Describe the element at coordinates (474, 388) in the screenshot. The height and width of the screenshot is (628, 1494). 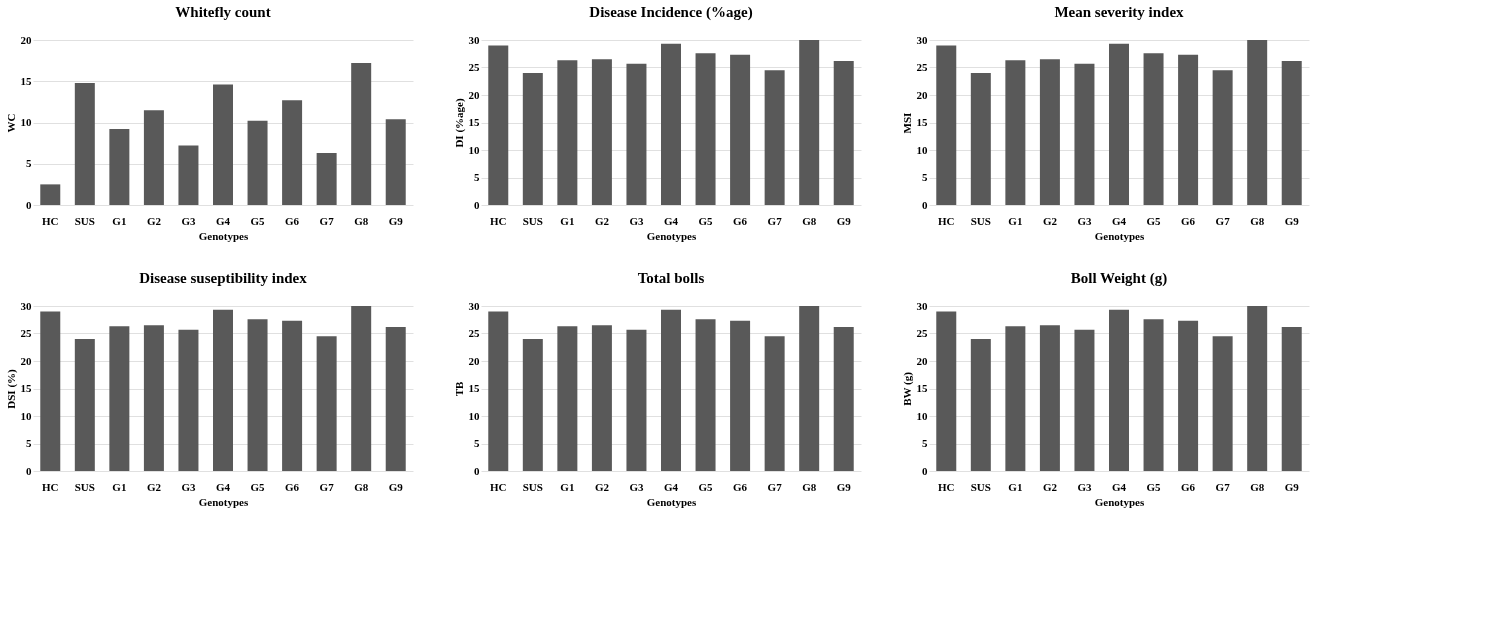
I see `y-tick-label: 15` at that location.